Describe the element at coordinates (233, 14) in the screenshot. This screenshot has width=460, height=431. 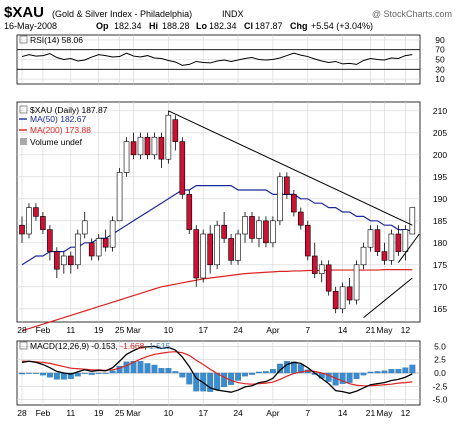
I see `exchange: INDX` at that location.